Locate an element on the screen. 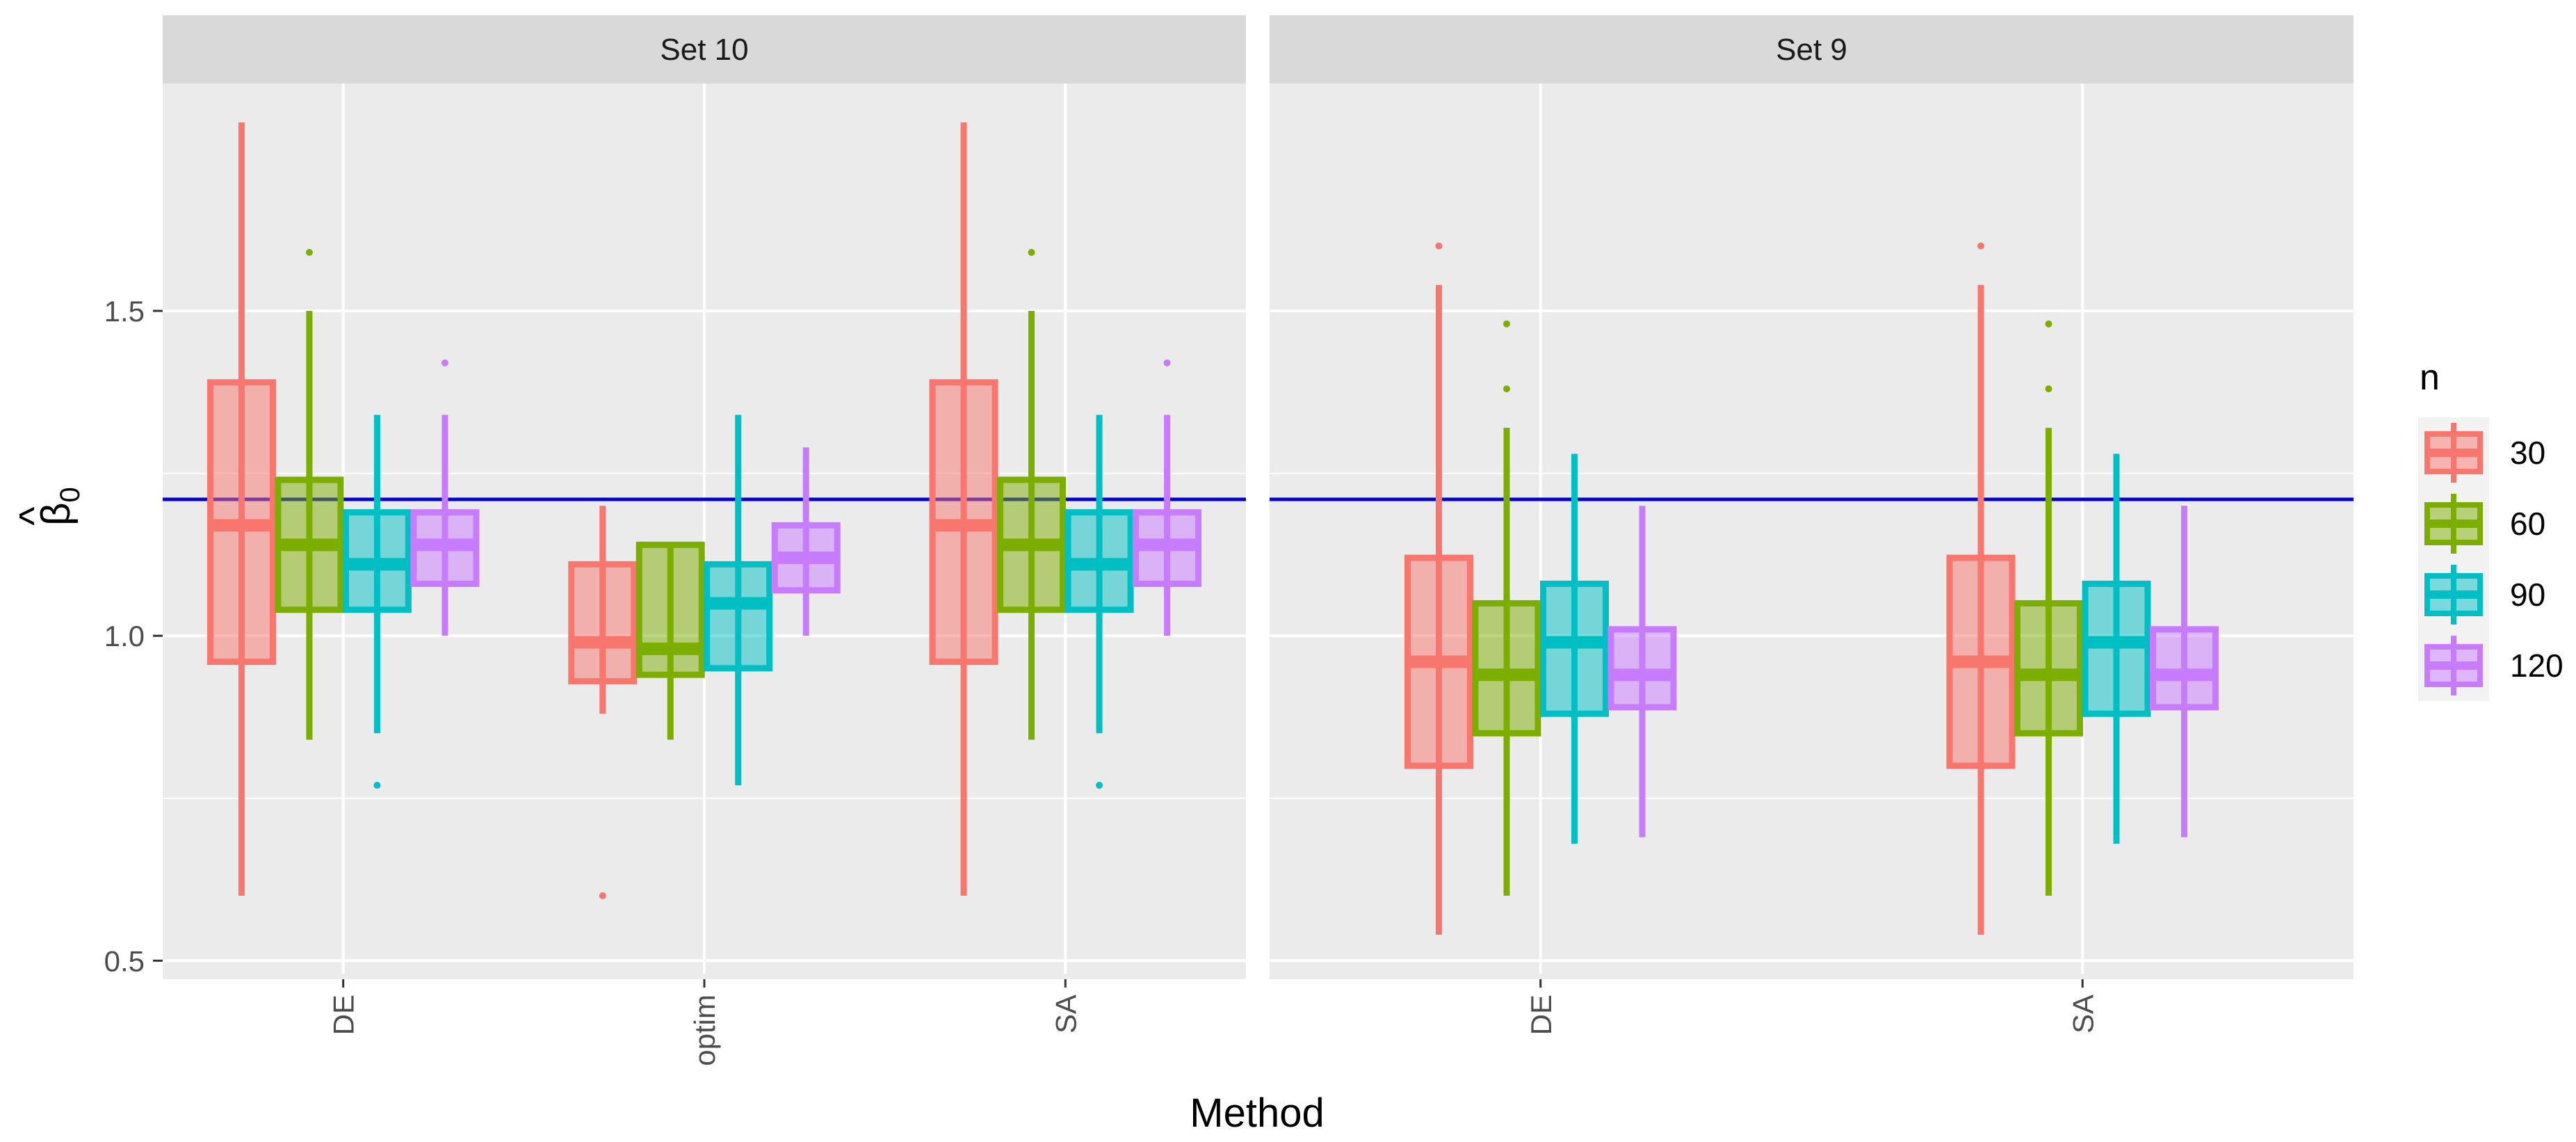 The image size is (2576, 1142). y-tick-label: 1.0 is located at coordinates (124, 636).